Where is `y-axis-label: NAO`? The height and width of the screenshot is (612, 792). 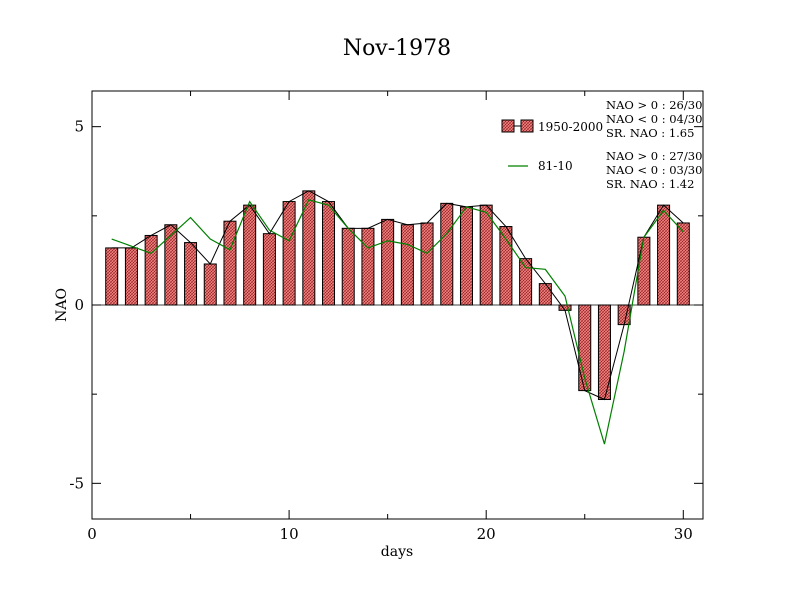
y-axis-label: NAO is located at coordinates (62, 305).